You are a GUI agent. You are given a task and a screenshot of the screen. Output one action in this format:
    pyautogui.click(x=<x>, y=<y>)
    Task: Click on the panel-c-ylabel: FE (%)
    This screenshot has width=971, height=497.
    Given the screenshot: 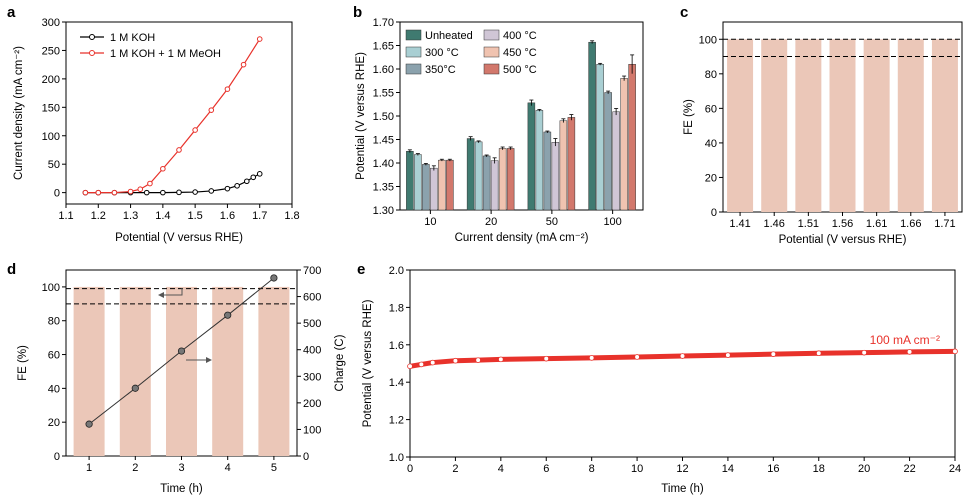 What is the action you would take?
    pyautogui.click(x=689, y=117)
    